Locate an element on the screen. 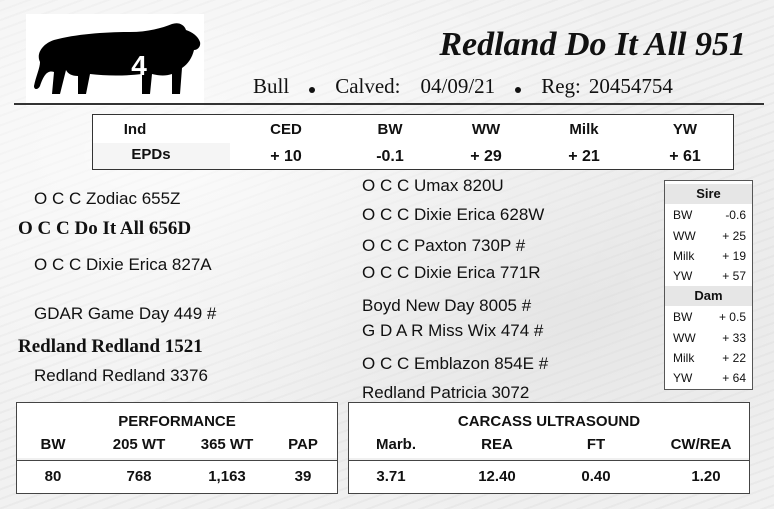  epd-label-band is located at coordinates (161, 156).